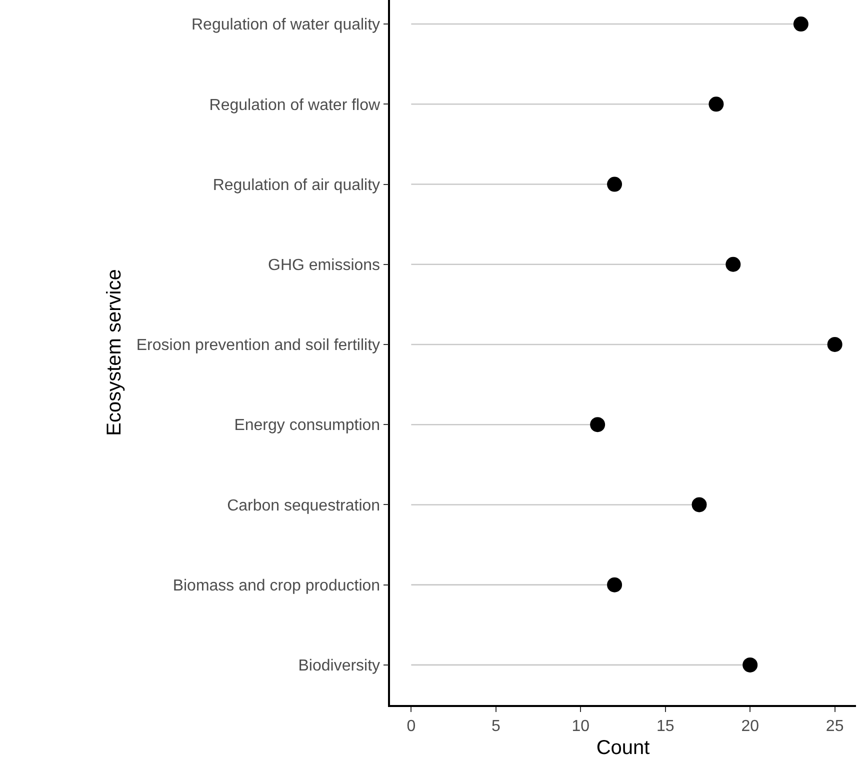 This screenshot has height=771, width=868. Describe the element at coordinates (258, 345) in the screenshot. I see `y-tick-label: Erosion prevention and soil fertility` at that location.